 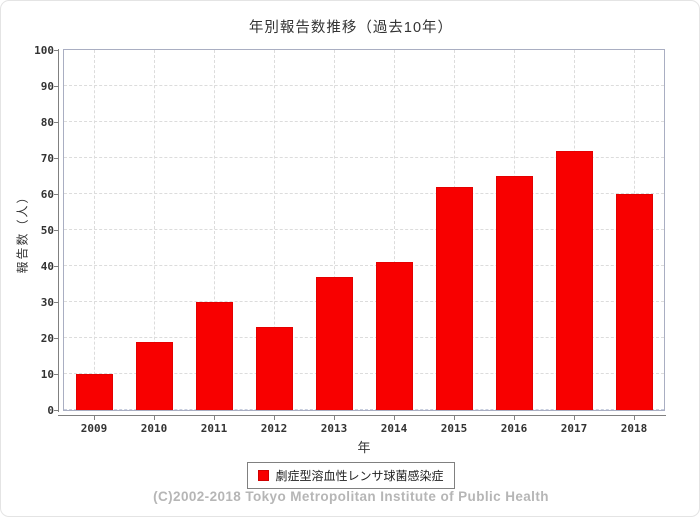 I want to click on x-tick-label: 2012, so click(x=274, y=428).